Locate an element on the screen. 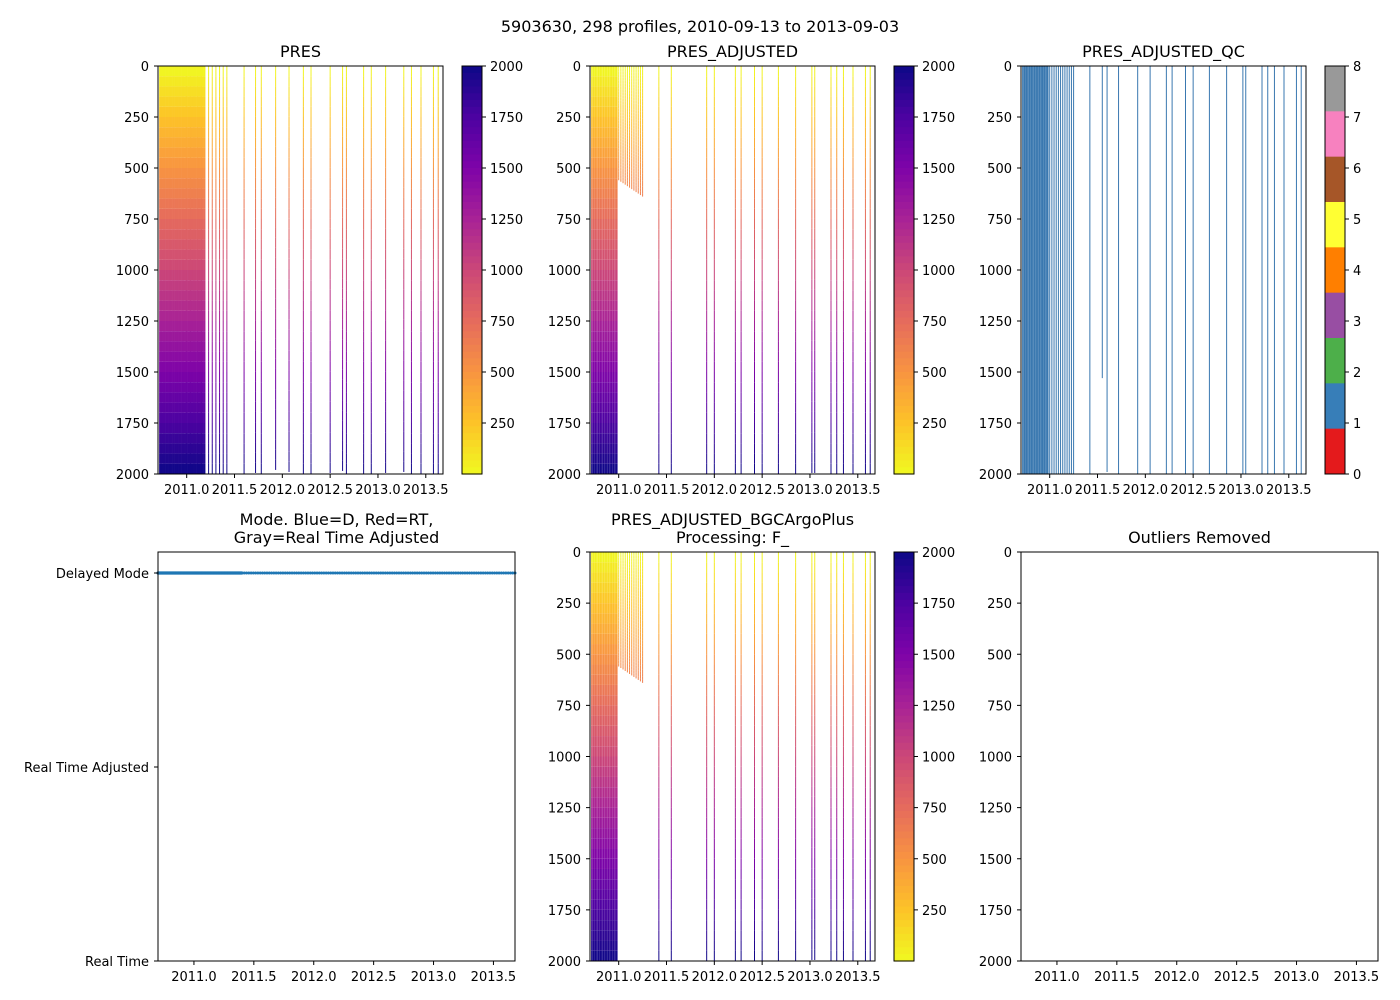 The image size is (1400, 1000). colorbar-tick-label: 3 is located at coordinates (1357, 322).